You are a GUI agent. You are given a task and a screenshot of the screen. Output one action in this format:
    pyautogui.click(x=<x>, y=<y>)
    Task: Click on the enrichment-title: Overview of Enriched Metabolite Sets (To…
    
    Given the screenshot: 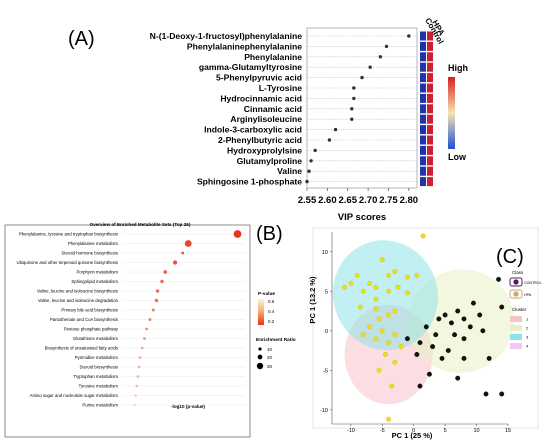 What is the action you would take?
    pyautogui.click(x=140, y=224)
    